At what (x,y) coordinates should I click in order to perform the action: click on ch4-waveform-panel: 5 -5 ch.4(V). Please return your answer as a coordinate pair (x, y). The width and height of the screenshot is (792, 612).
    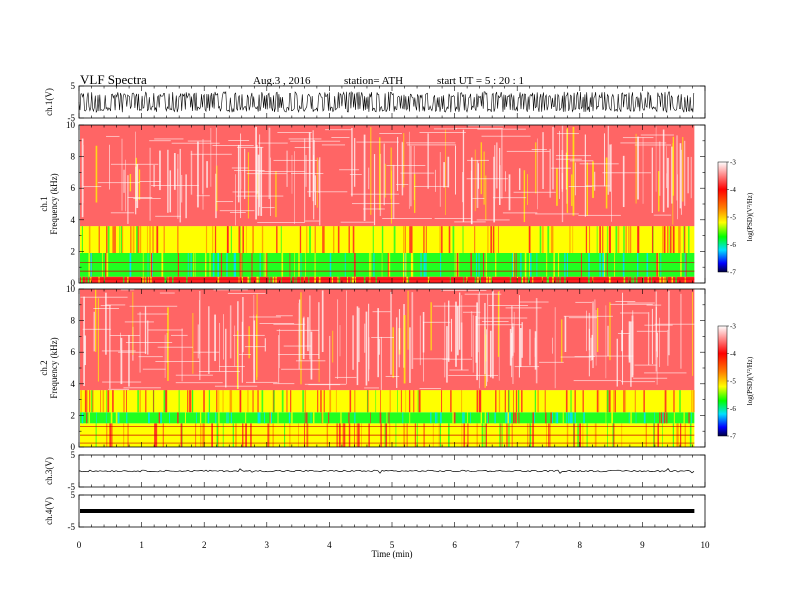
    Looking at the image, I should click on (375, 511).